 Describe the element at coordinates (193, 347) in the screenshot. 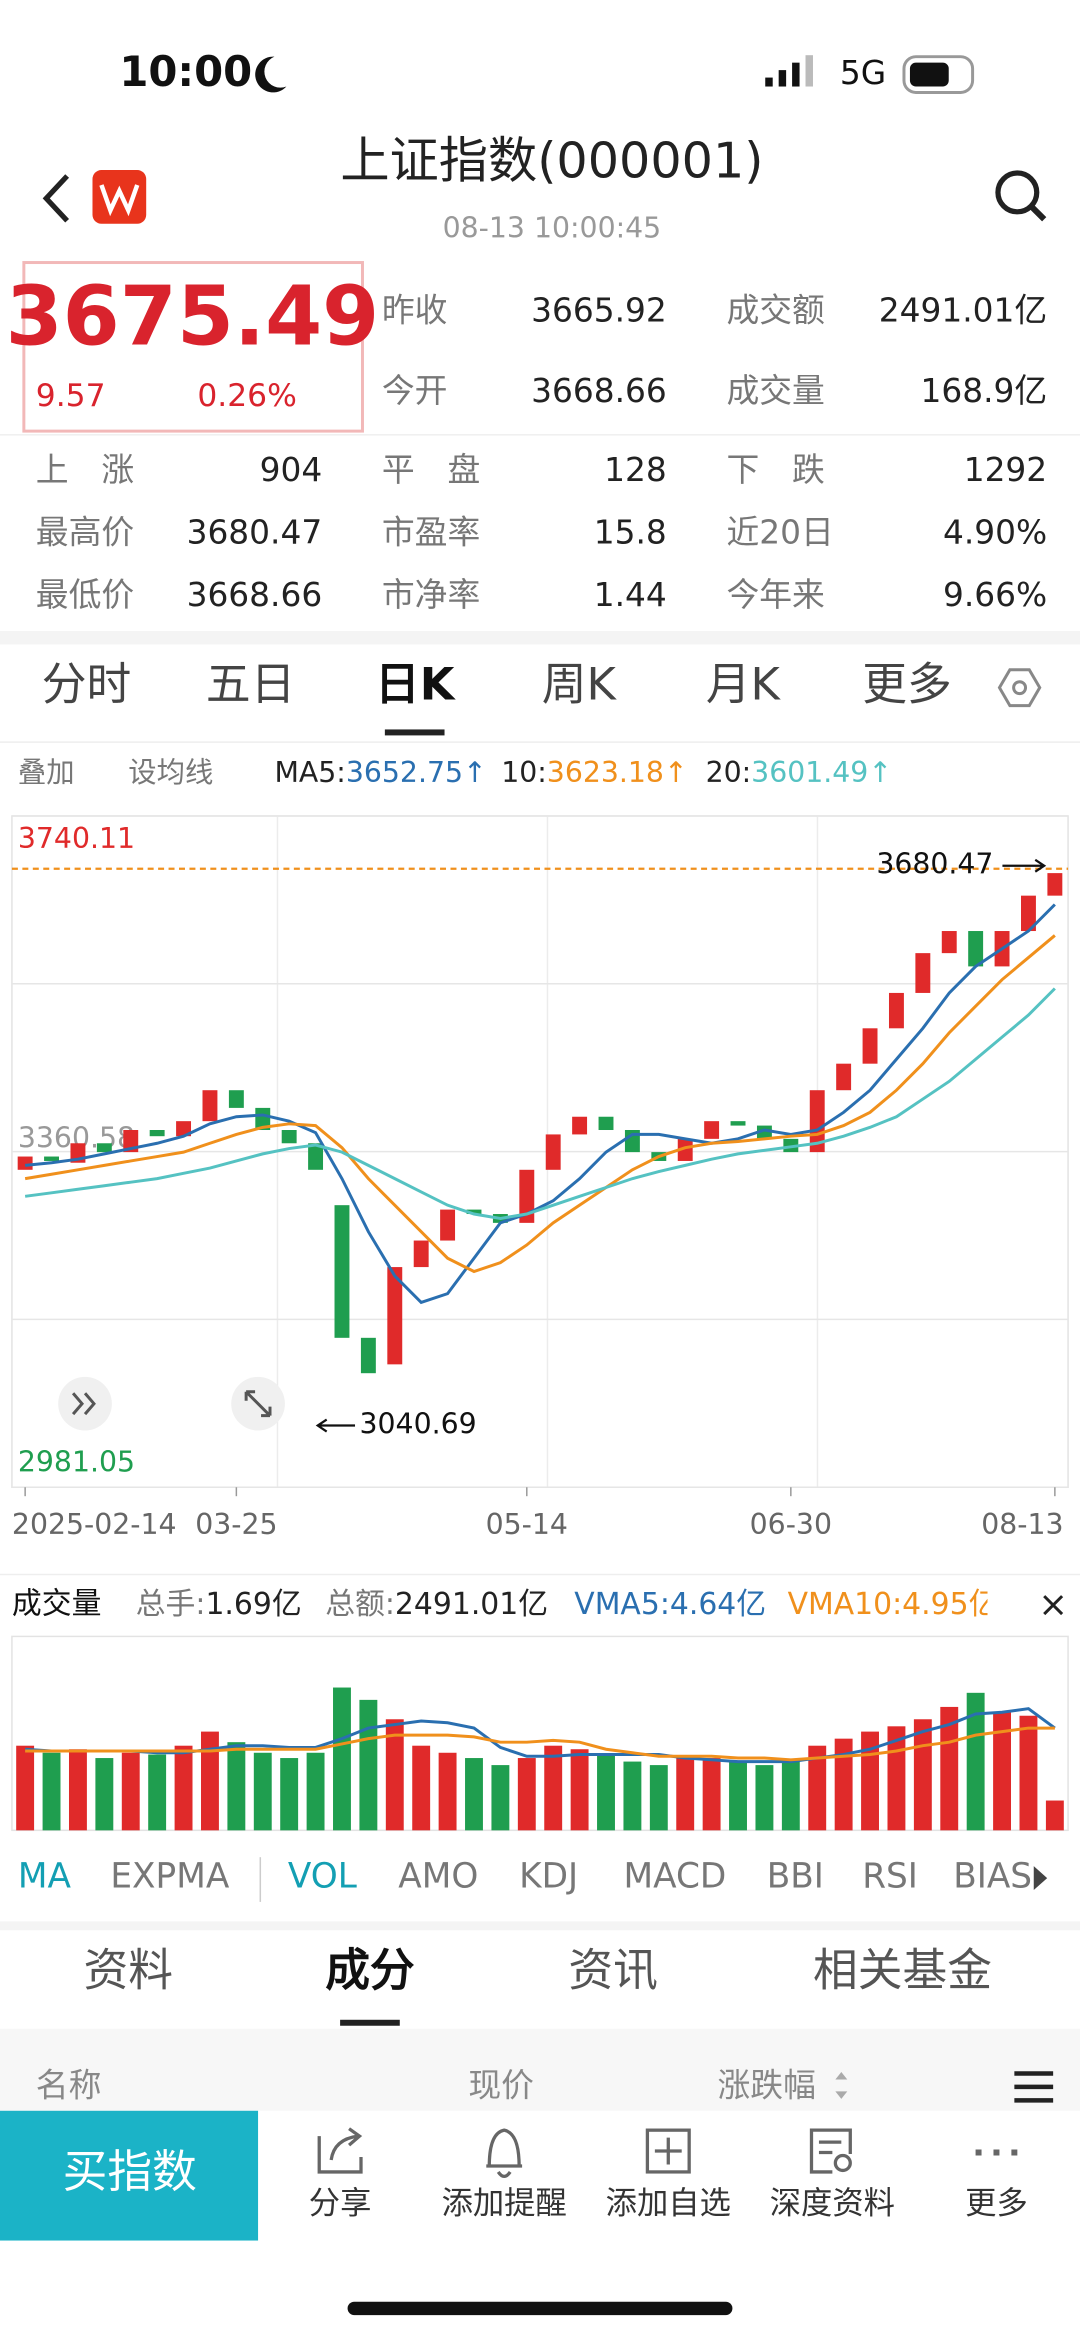

I see `price-box` at that location.